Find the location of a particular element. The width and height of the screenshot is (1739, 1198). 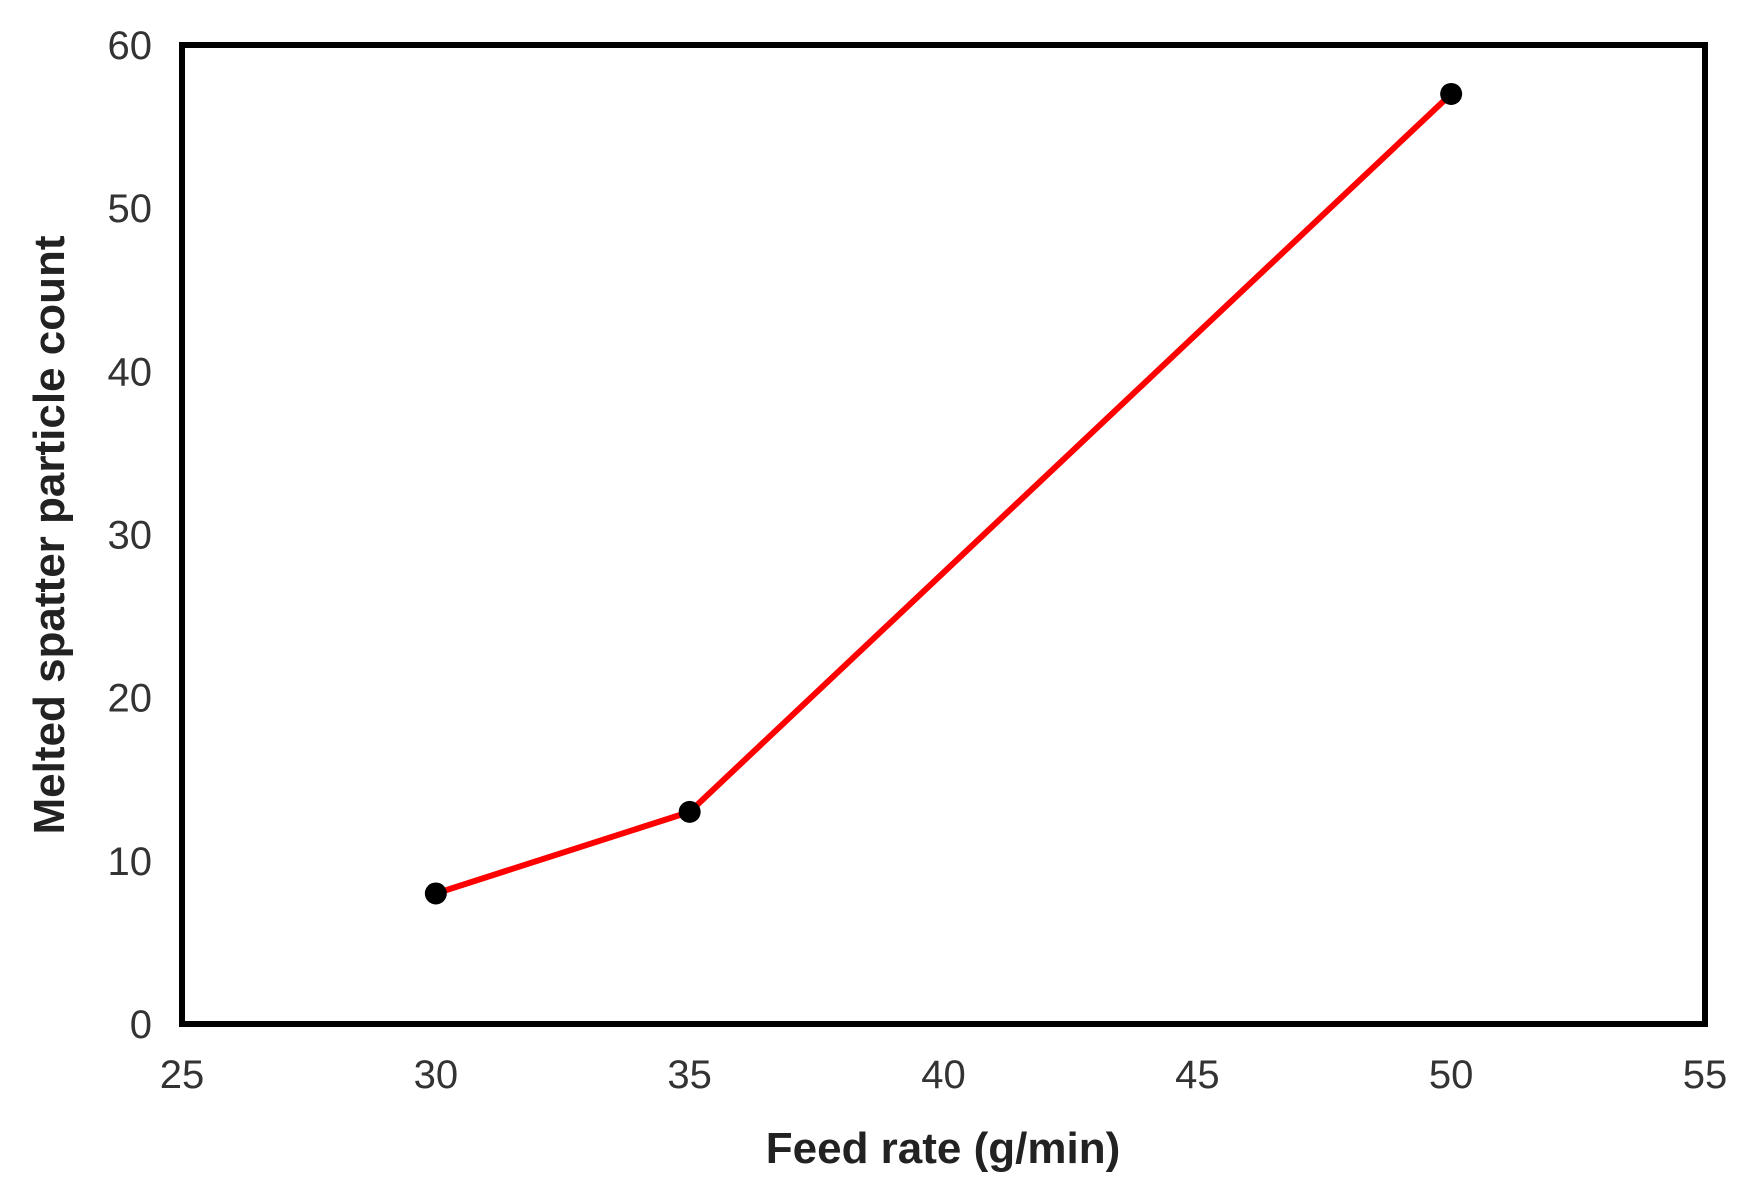

y-axis-tick-labels: 0 10 20 30 40 50 60 is located at coordinates (130, 535).